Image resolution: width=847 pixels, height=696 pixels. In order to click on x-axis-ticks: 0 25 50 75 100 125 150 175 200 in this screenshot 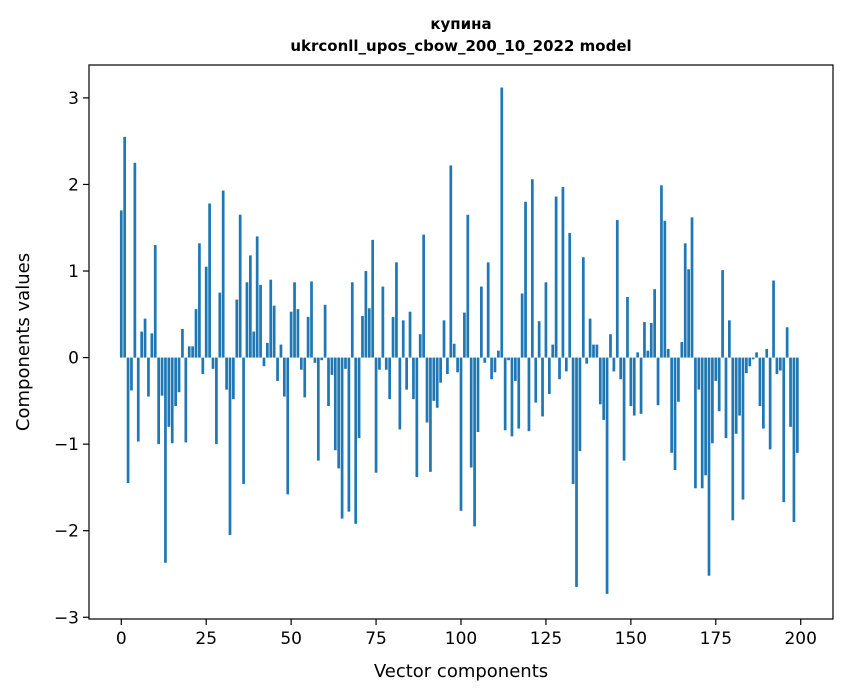, I will do `click(466, 634)`.